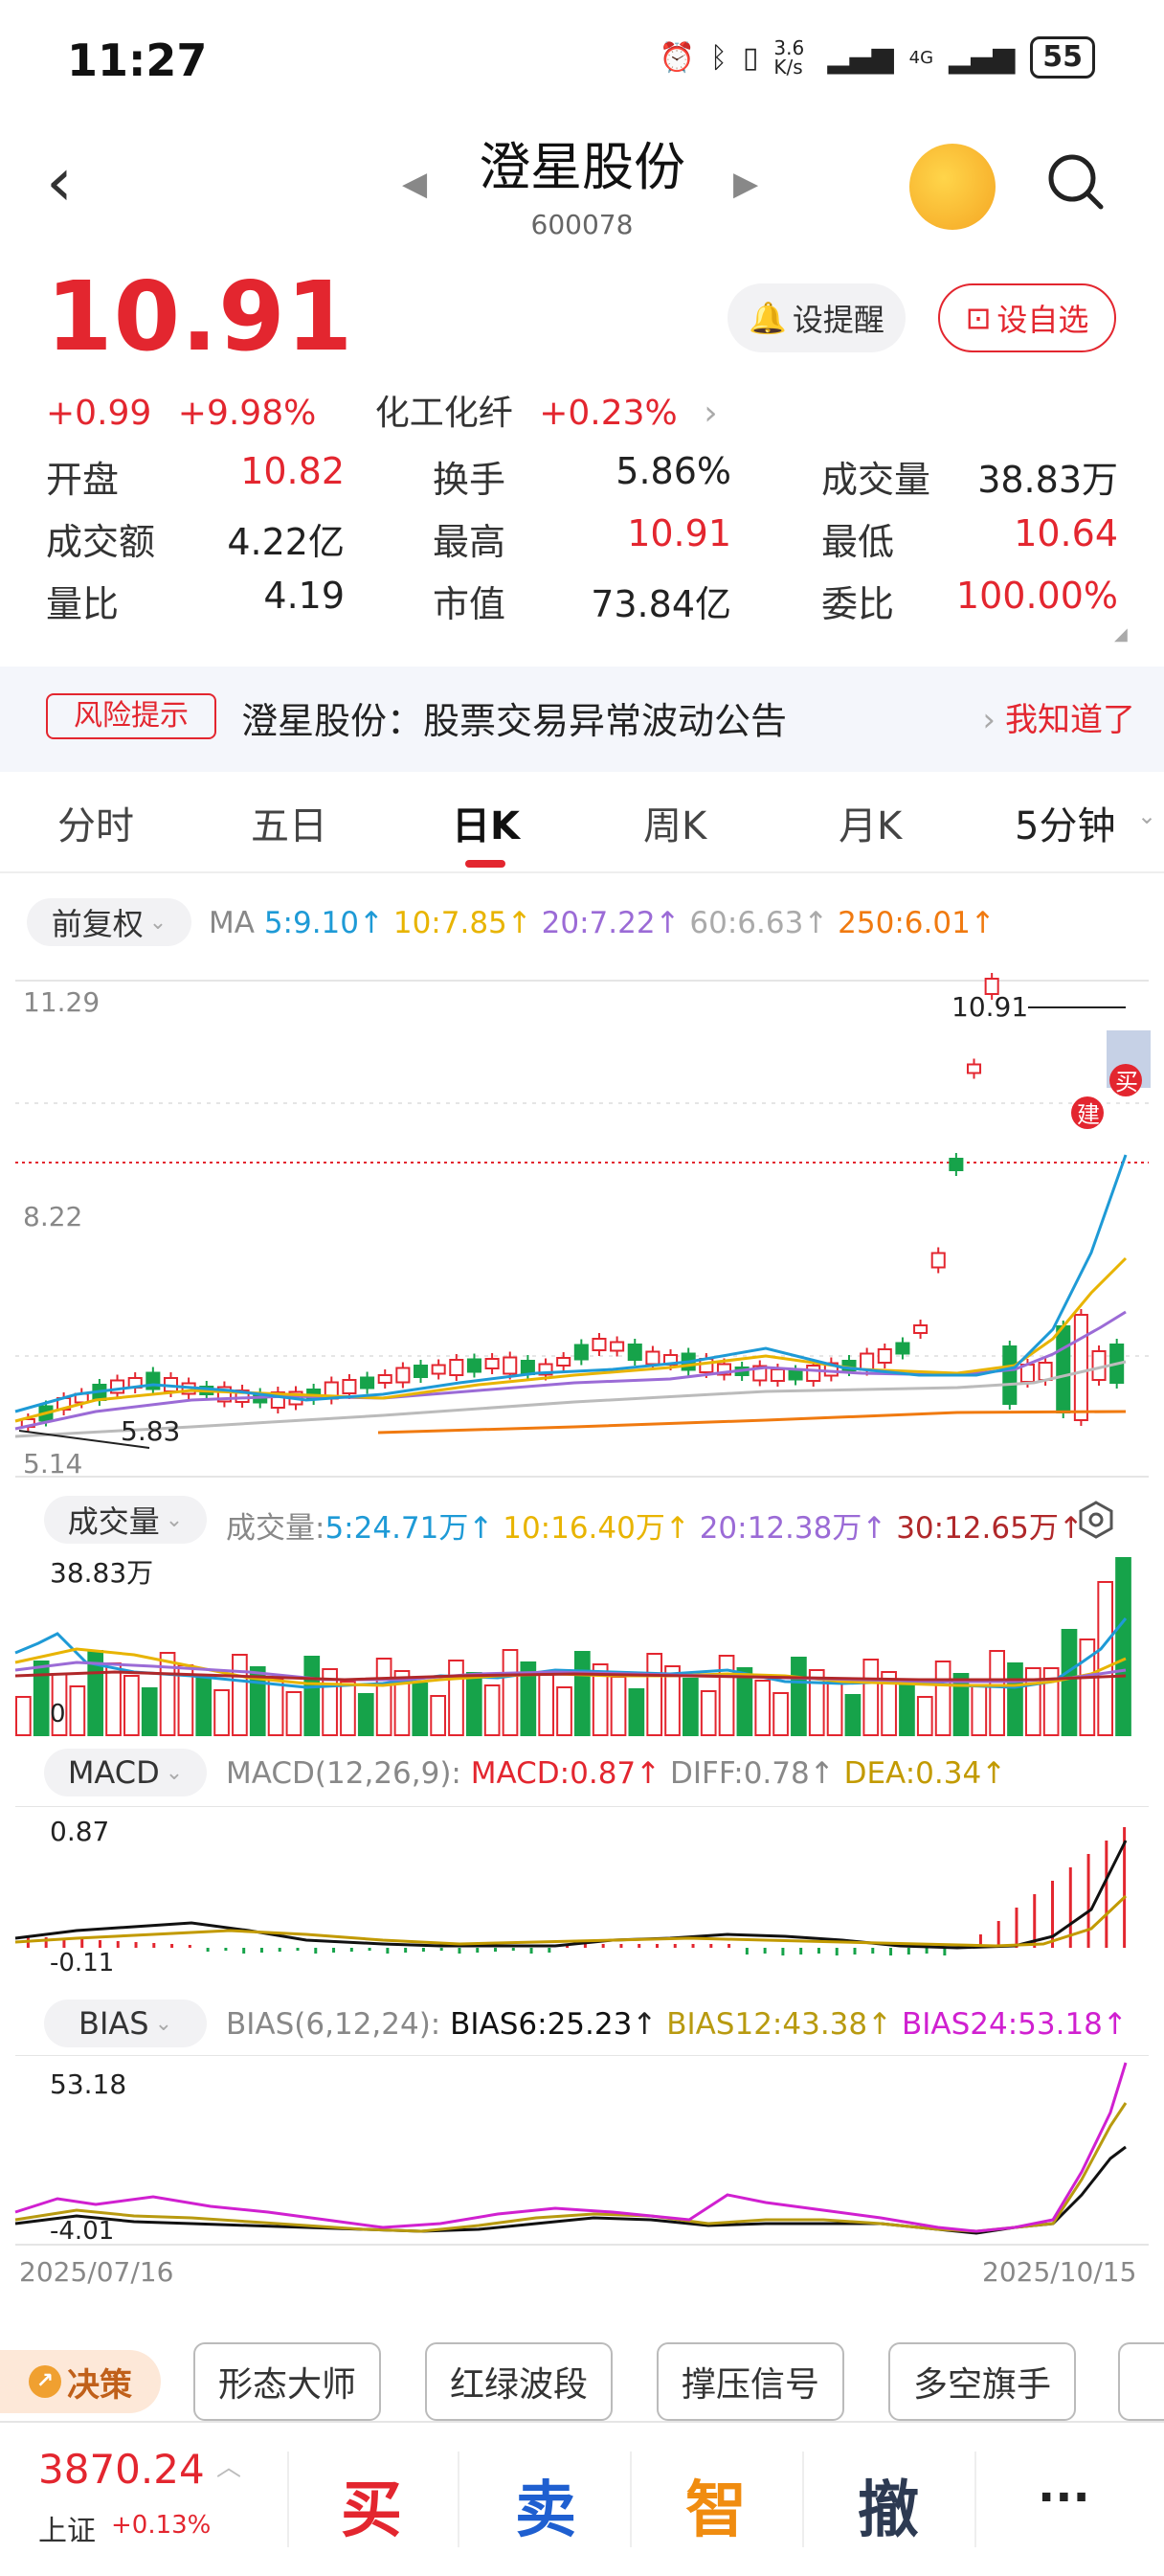 This screenshot has height=2576, width=1164. Describe the element at coordinates (343, 1773) in the screenshot. I see `macd-params: MACD(12,26,9):` at that location.